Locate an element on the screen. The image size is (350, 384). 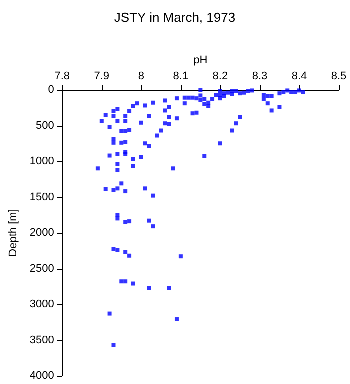
x-tick-label: 7.8 is located at coordinates (62, 76).